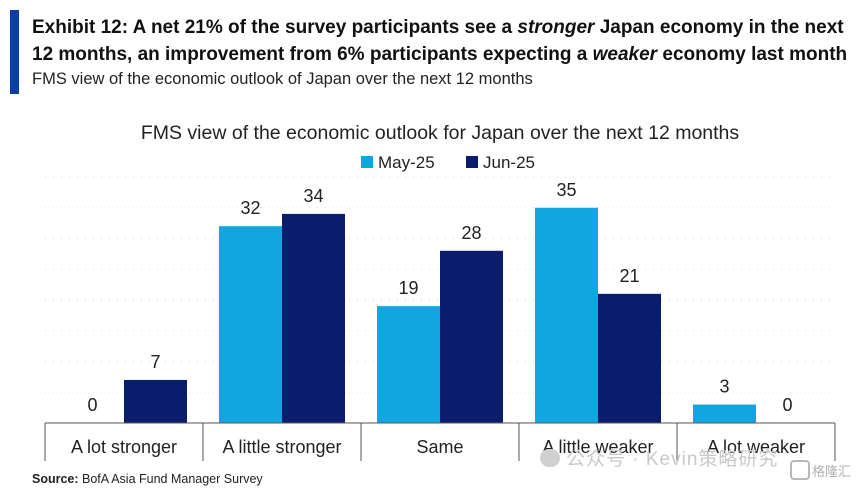 Image resolution: width=865 pixels, height=489 pixels. Describe the element at coordinates (629, 276) in the screenshot. I see `data-label: 21` at that location.